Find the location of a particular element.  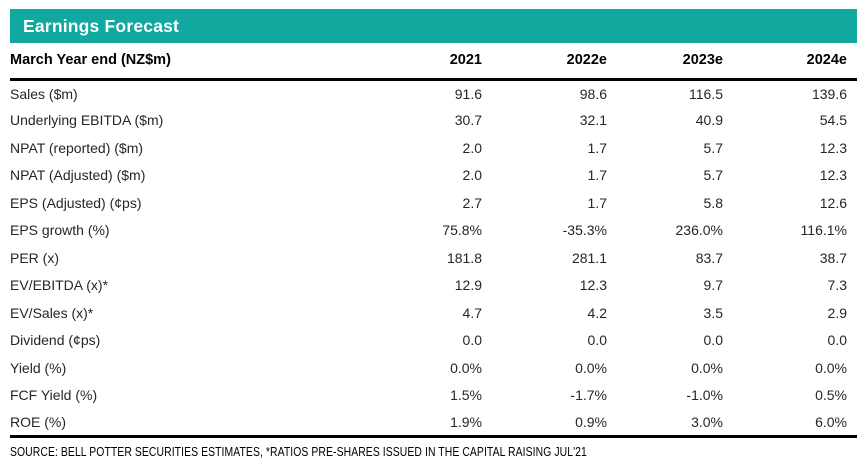

table-row: FCF Yield (%) 1.5% -1.7% -1.0% 0.5% is located at coordinates (433, 396).